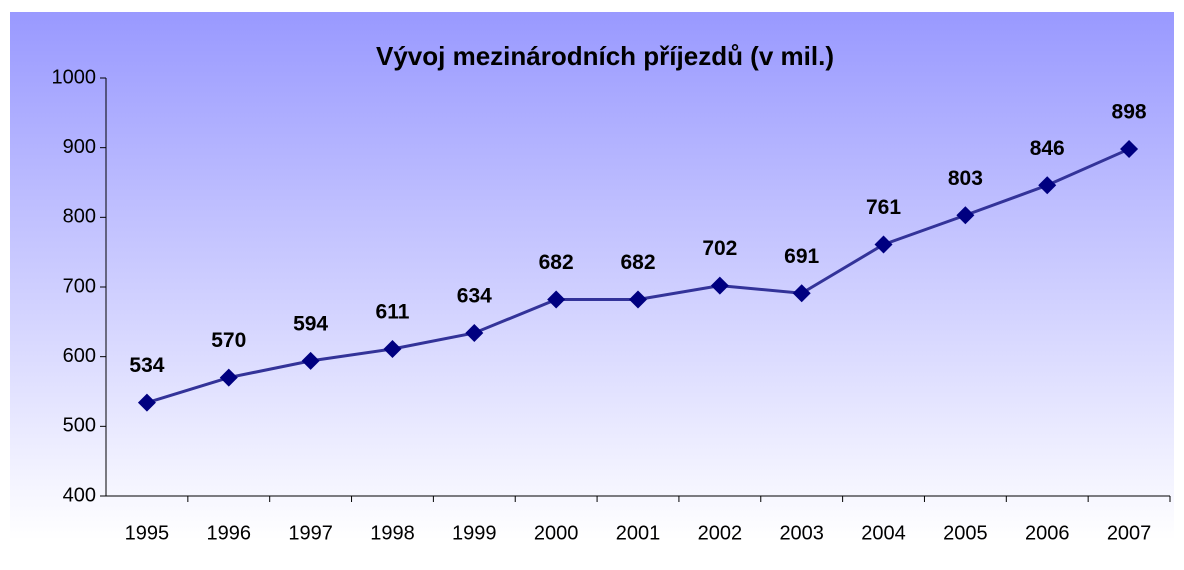 Image resolution: width=1184 pixels, height=570 pixels. I want to click on x-tick-label: 1996, so click(229, 533).